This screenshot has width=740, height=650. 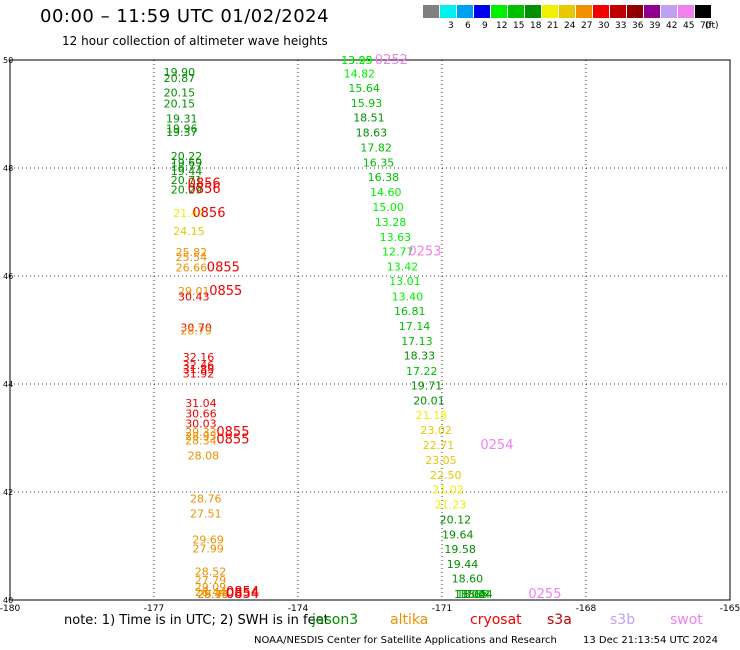 What do you see at coordinates (638, 26) in the screenshot?
I see `colorbar-label: 36` at bounding box center [638, 26].